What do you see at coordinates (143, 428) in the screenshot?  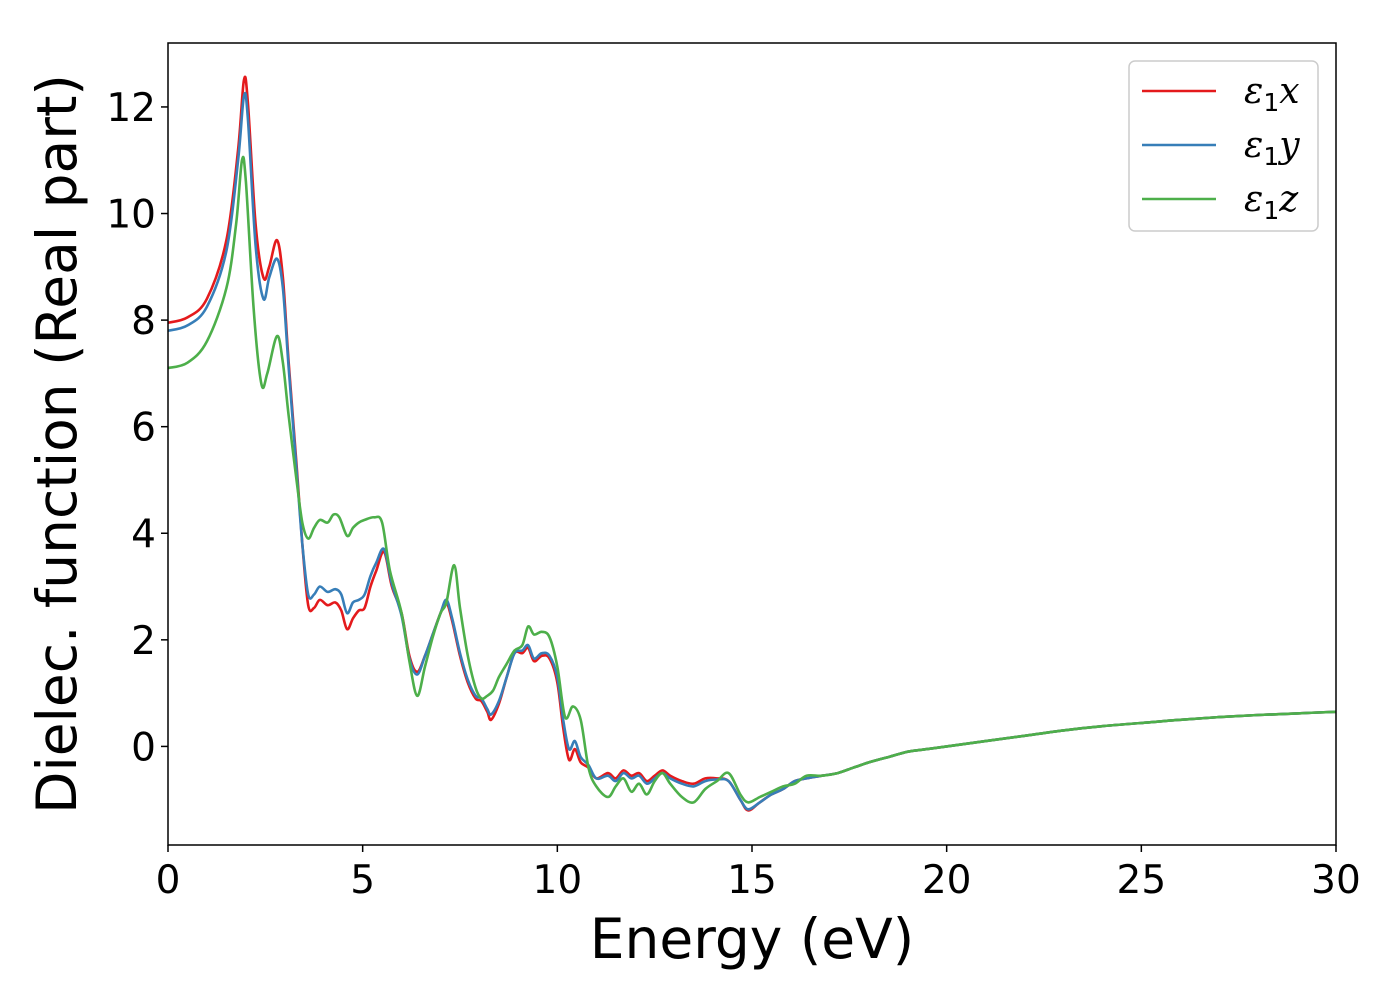 I see `y-tick-label: 6` at bounding box center [143, 428].